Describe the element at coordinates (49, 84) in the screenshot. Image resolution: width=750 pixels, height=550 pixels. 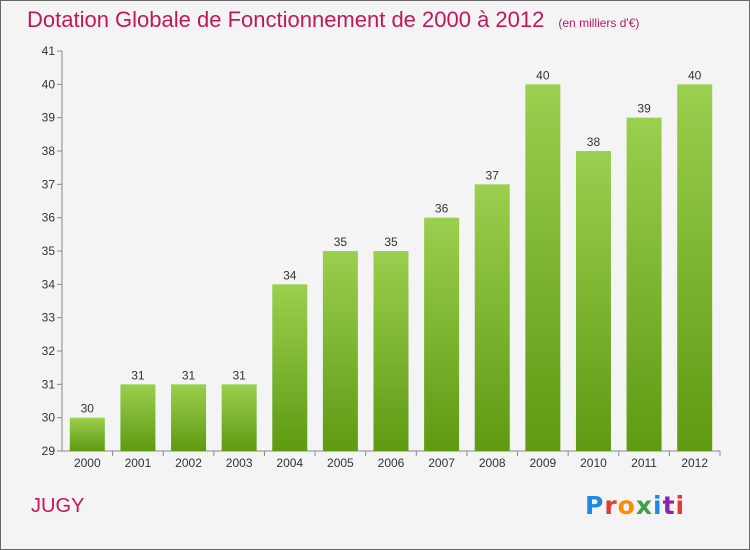
I see `y-tick-label: 40` at that location.